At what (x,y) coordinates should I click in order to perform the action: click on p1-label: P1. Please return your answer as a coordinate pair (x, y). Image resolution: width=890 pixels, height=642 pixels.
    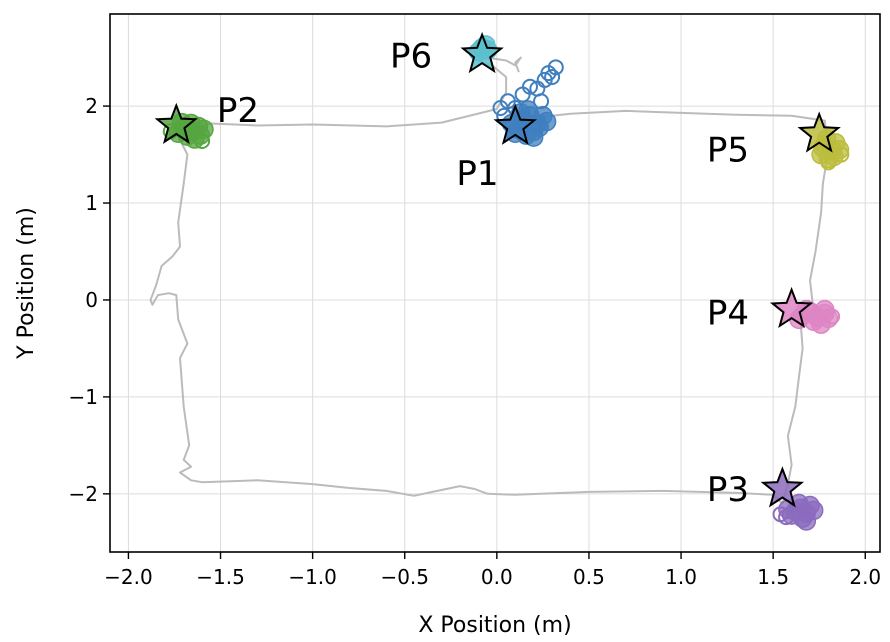
    Looking at the image, I should click on (477, 174).